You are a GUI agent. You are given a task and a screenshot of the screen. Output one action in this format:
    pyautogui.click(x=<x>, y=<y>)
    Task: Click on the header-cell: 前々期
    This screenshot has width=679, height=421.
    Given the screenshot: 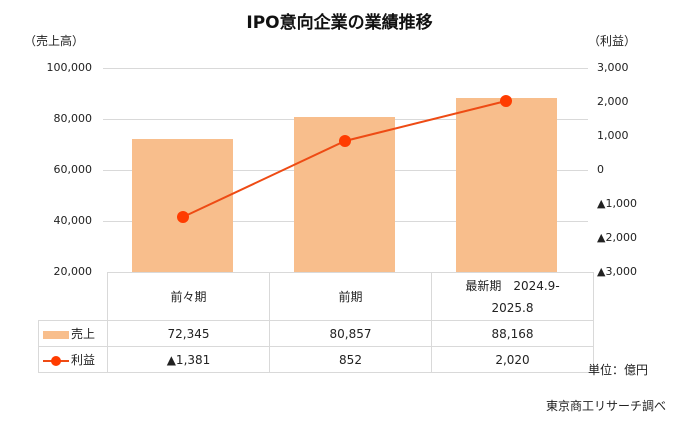 What is the action you would take?
    pyautogui.click(x=188, y=296)
    